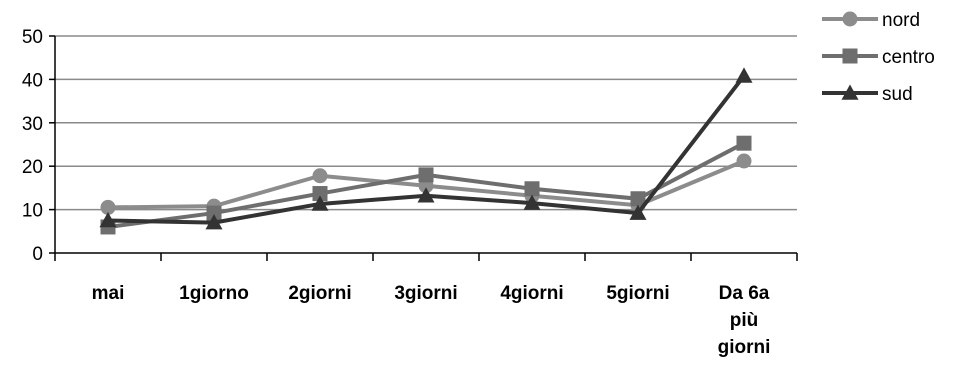 The image size is (960, 365). What do you see at coordinates (32, 167) in the screenshot?
I see `y-tick-label: 20` at bounding box center [32, 167].